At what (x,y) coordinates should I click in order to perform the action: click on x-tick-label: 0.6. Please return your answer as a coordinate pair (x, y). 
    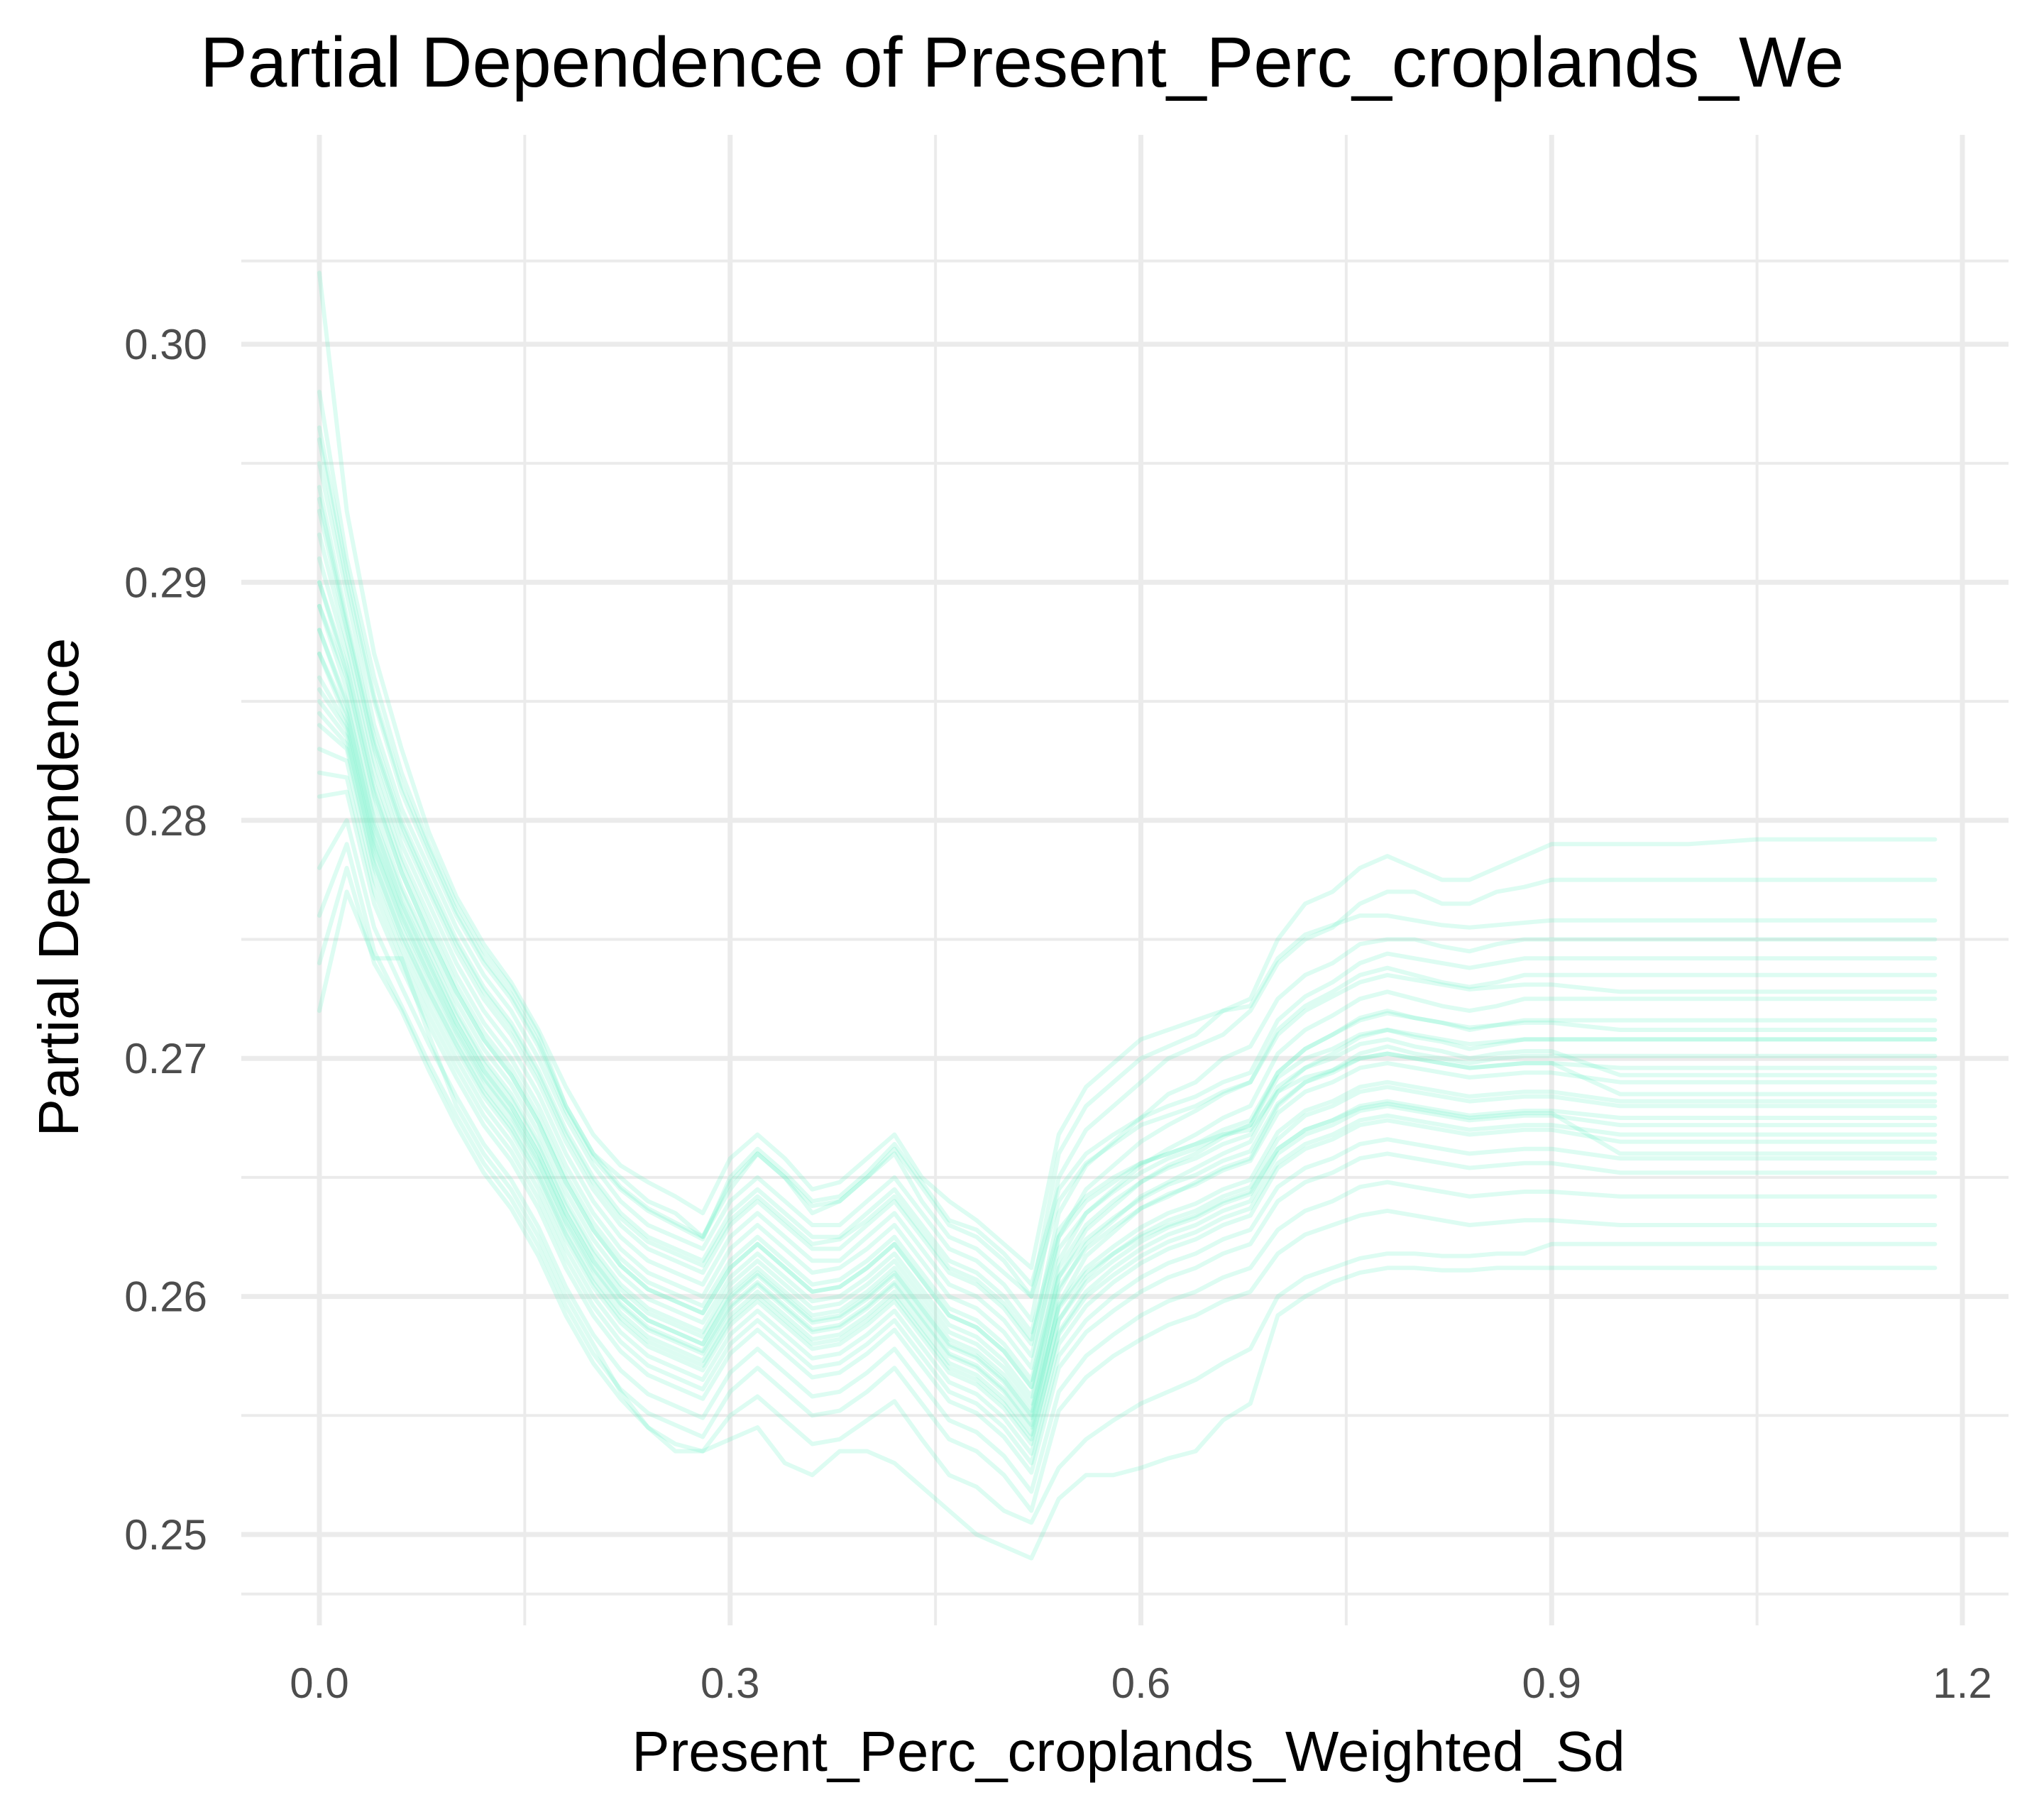
    Looking at the image, I should click on (1140, 1683).